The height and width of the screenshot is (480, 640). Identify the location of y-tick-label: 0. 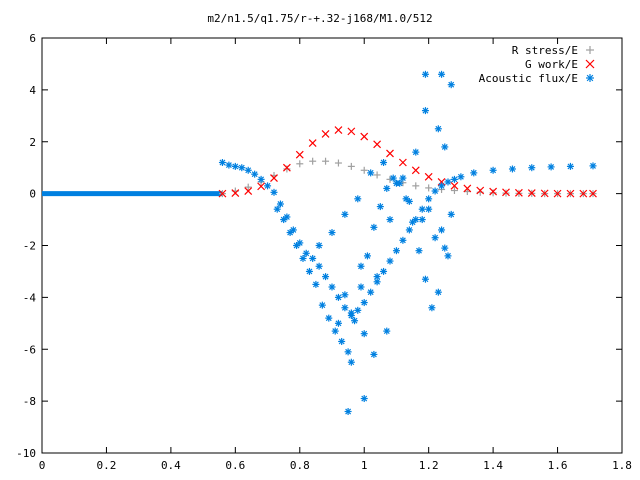
(32, 194).